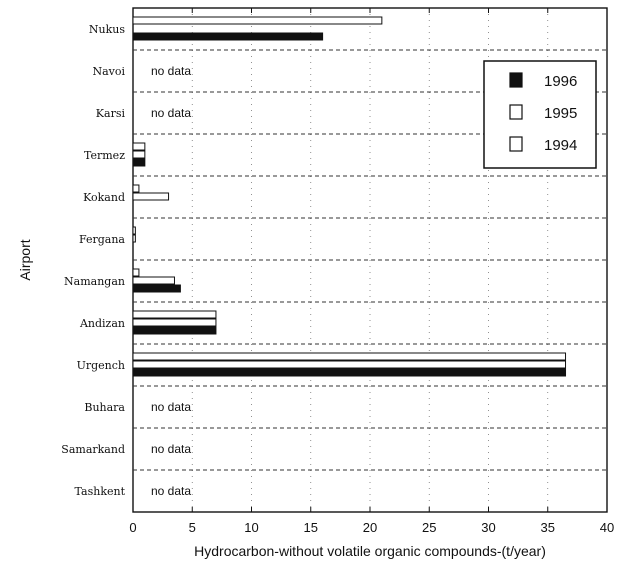  What do you see at coordinates (134, 230) in the screenshot?
I see `bar-1994-fergana` at bounding box center [134, 230].